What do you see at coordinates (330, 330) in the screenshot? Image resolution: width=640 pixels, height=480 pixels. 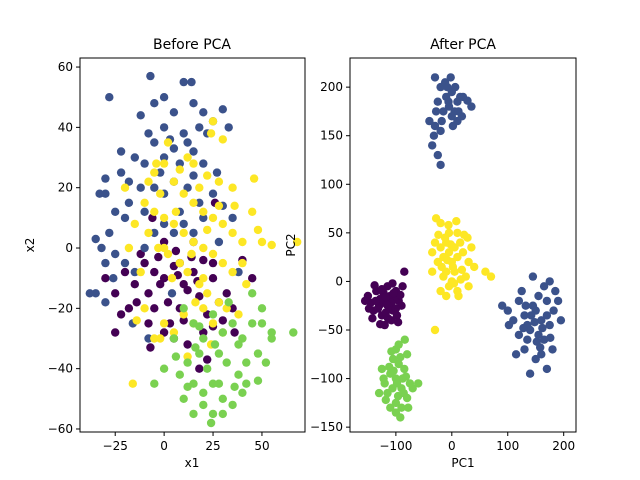 I see `y-tick-label: −50` at bounding box center [330, 330].